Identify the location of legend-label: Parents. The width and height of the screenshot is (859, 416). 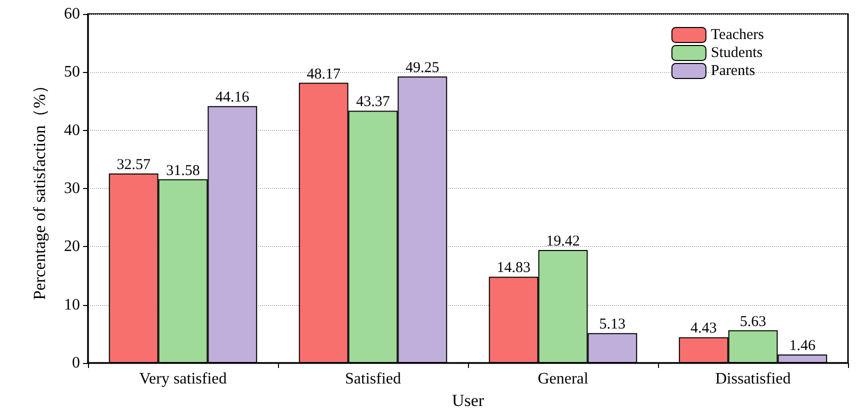
(733, 71).